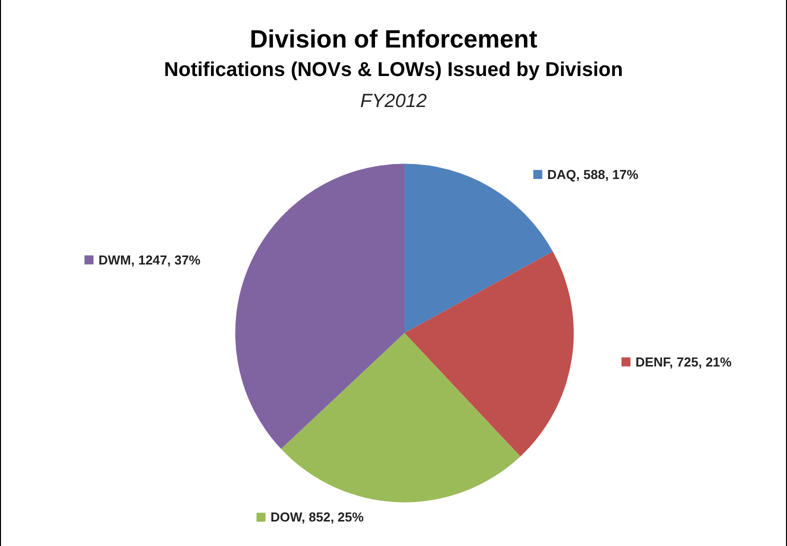 This screenshot has width=787, height=546. What do you see at coordinates (149, 260) in the screenshot?
I see `legend-label: DWM, 1247, 37%` at bounding box center [149, 260].